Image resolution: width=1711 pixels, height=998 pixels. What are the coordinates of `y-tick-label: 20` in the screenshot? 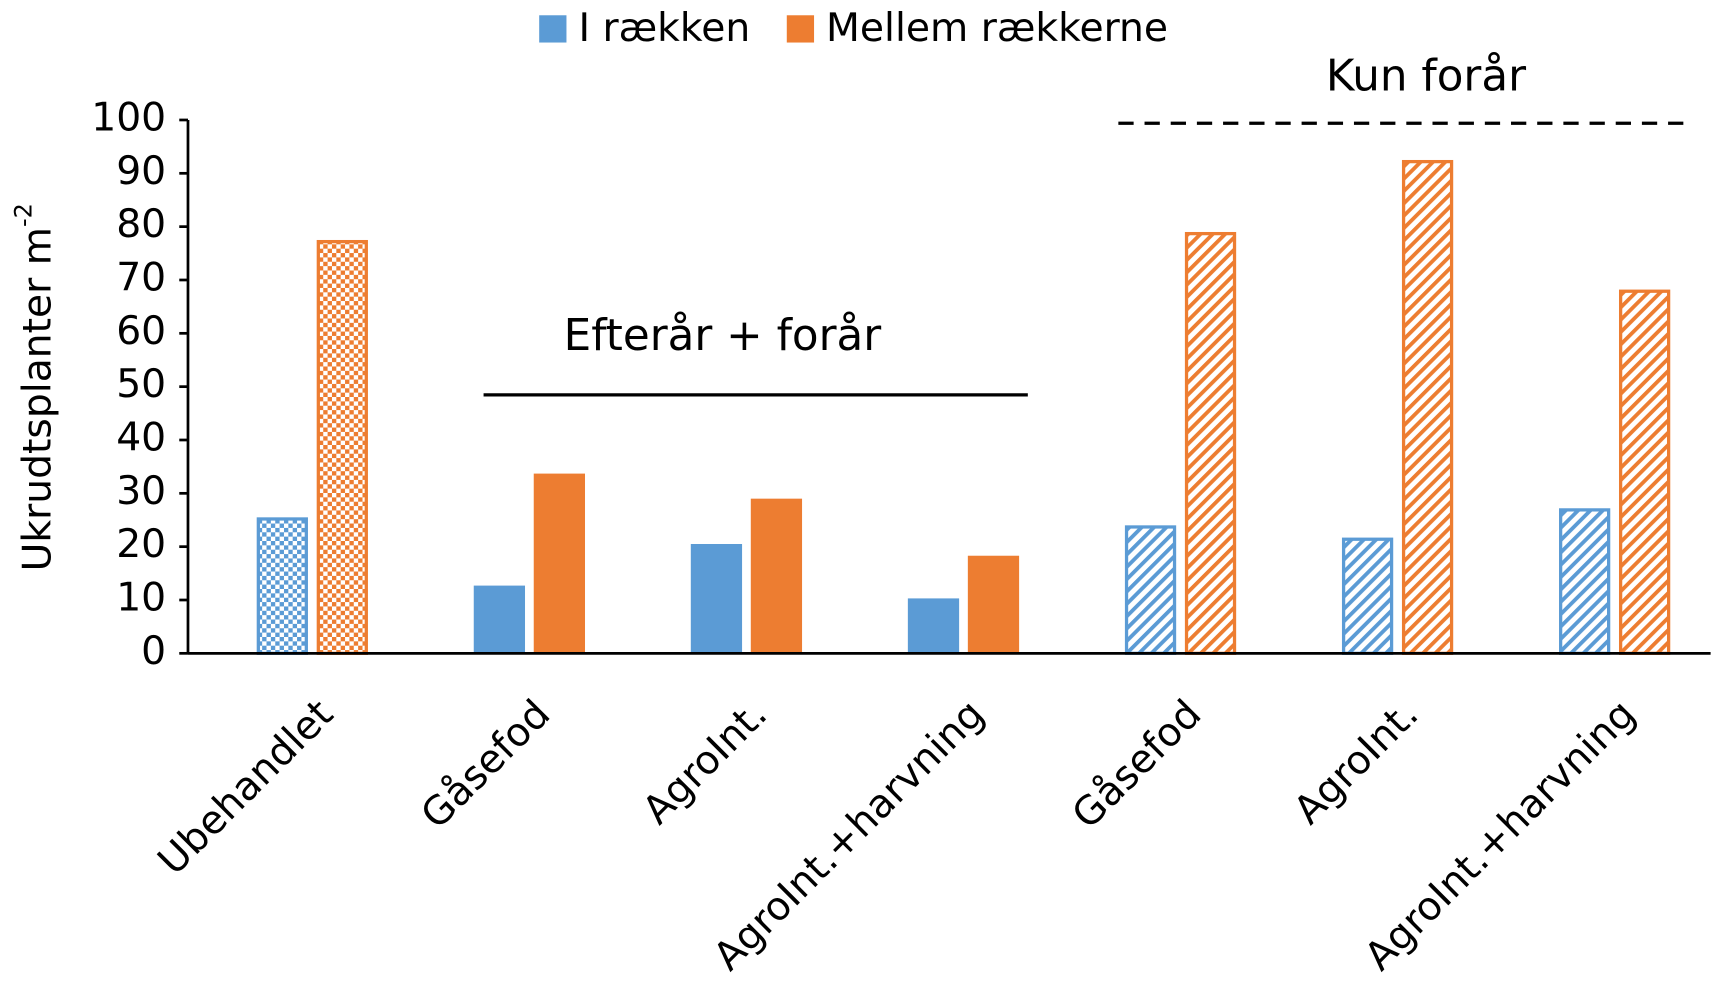 It's located at (141, 544).